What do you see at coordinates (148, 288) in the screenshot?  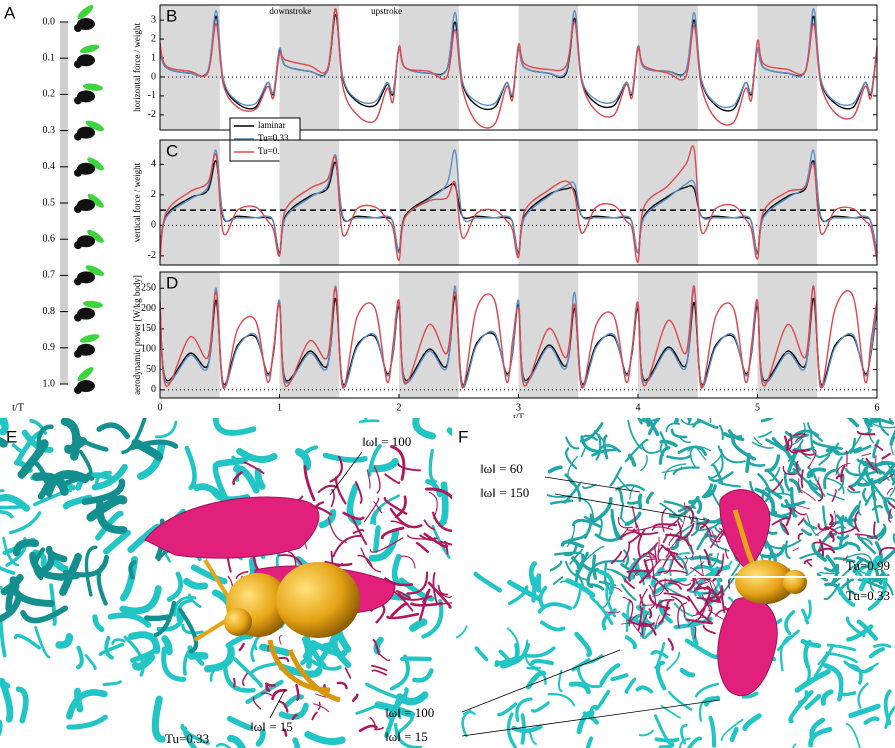 I see `y-tick-label: 250` at bounding box center [148, 288].